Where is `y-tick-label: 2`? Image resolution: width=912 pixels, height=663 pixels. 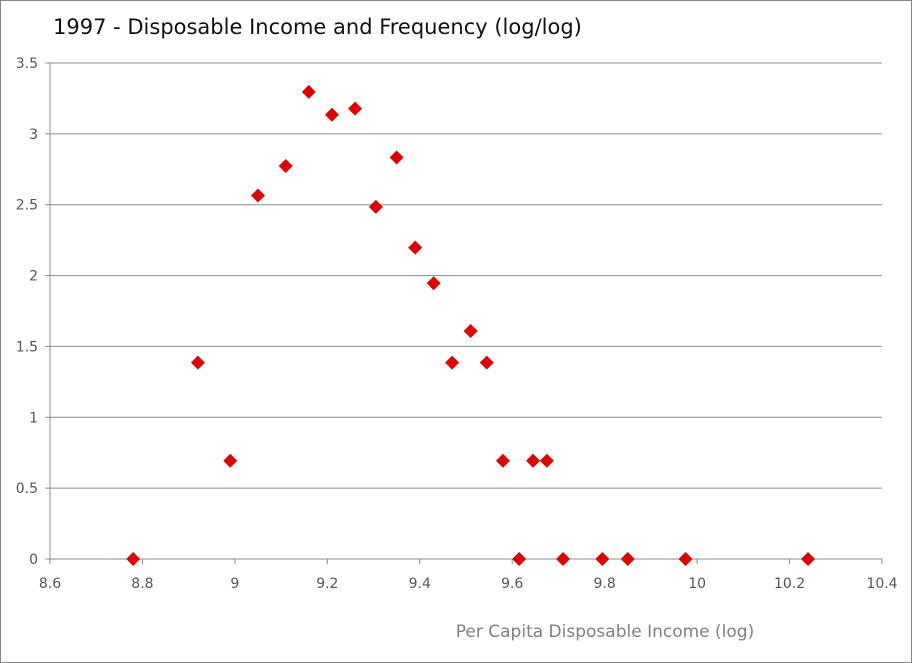 y-tick-label: 2 is located at coordinates (33, 277).